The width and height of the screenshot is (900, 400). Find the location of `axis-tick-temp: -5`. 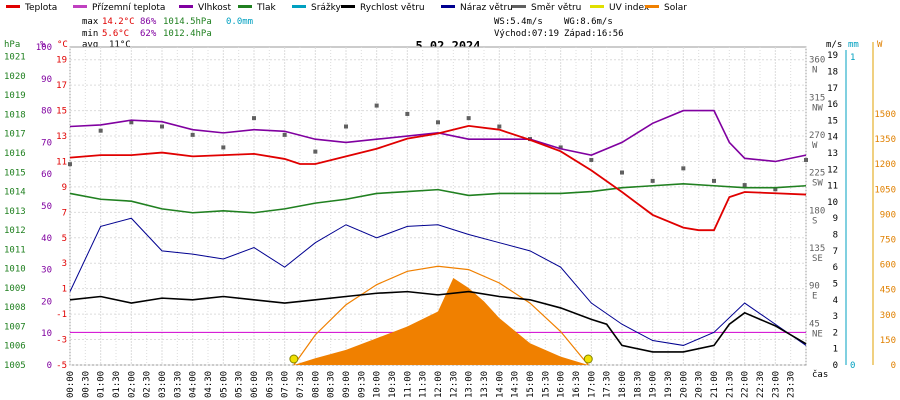

axis-tick-temp: -5 is located at coordinates (61, 366).